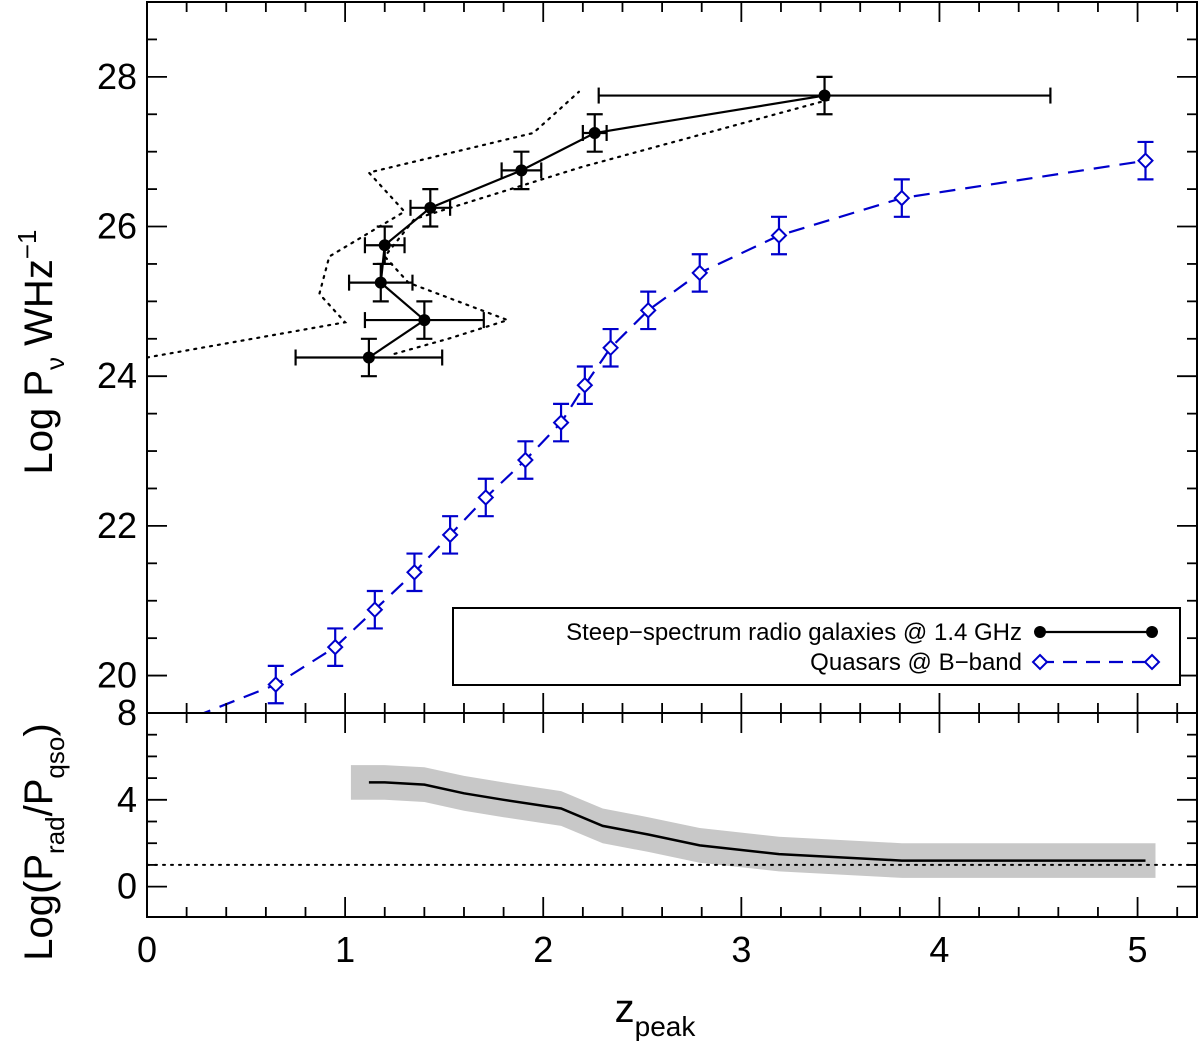  What do you see at coordinates (127, 886) in the screenshot?
I see `y-tick-label: 0` at bounding box center [127, 886].